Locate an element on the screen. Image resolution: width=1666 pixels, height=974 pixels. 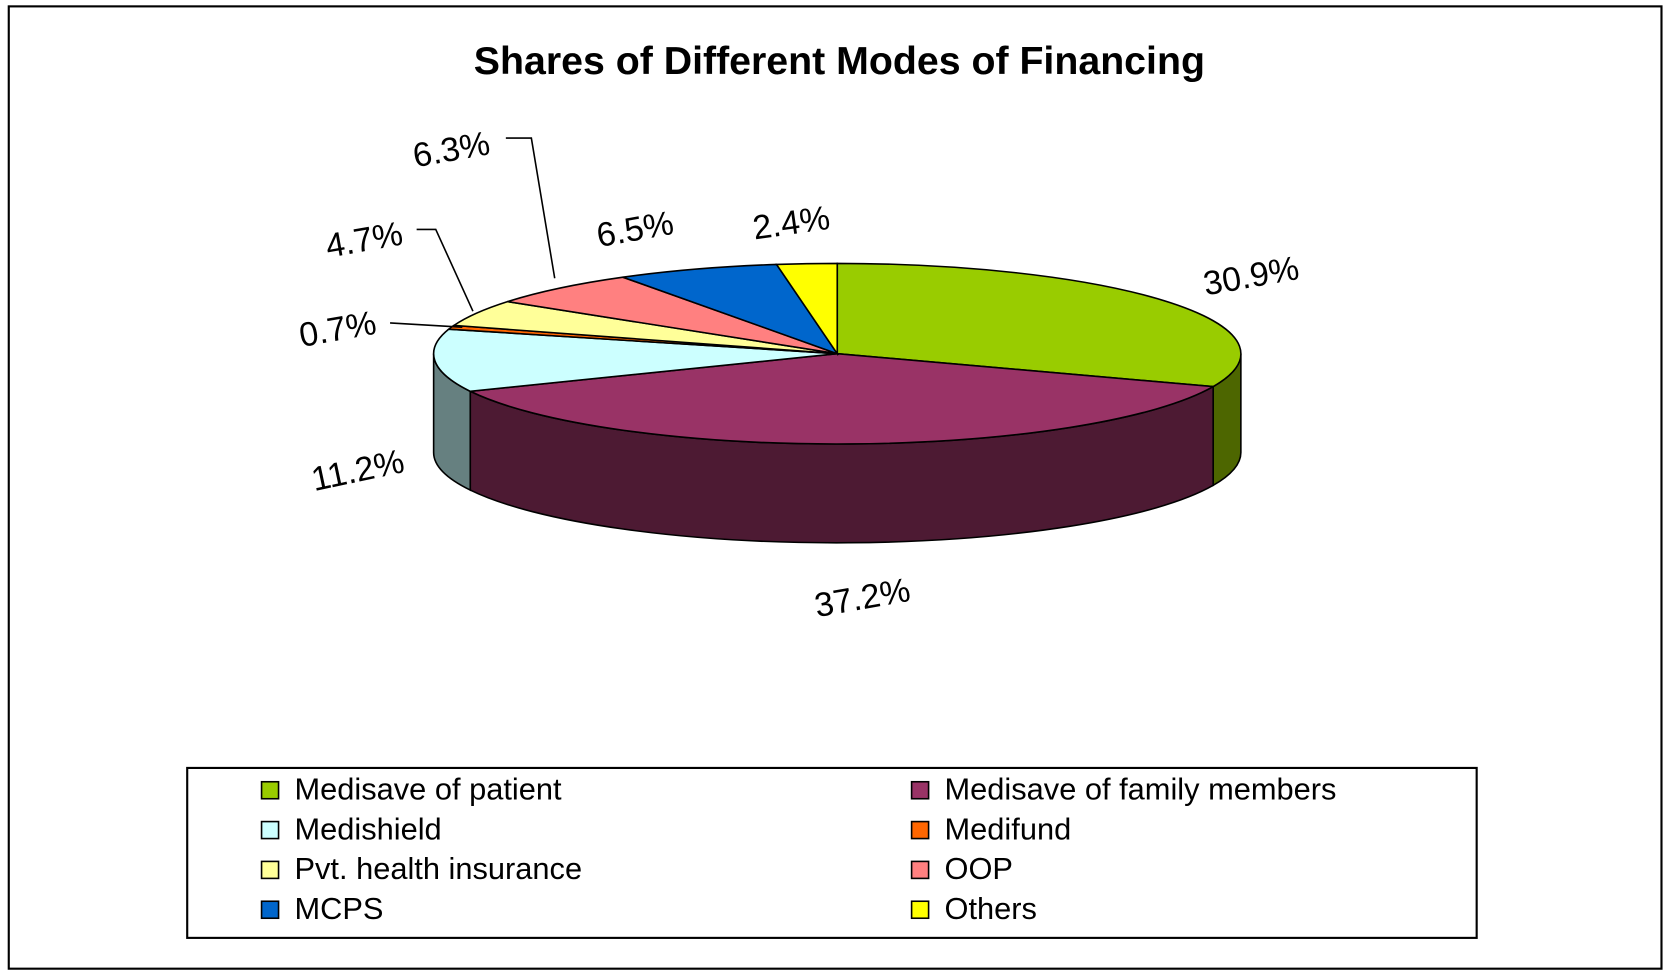
chart-title: Shares of Different Modes of Financing is located at coordinates (839, 61).